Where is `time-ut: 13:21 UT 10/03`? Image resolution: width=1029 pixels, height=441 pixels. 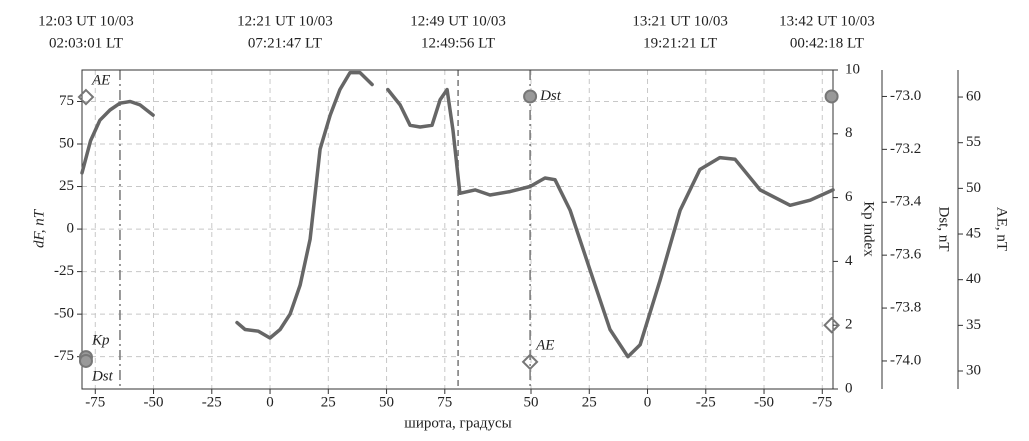
time-ut: 13:21 UT 10/03 is located at coordinates (680, 21).